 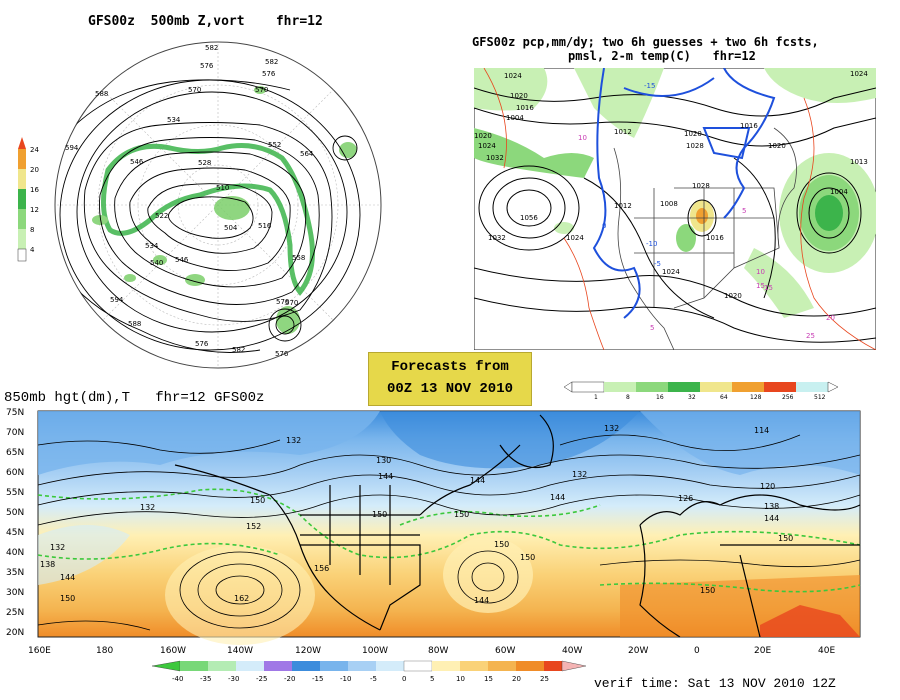 What do you see at coordinates (161, 216) in the screenshot?
I see `height-label: 522` at bounding box center [161, 216].